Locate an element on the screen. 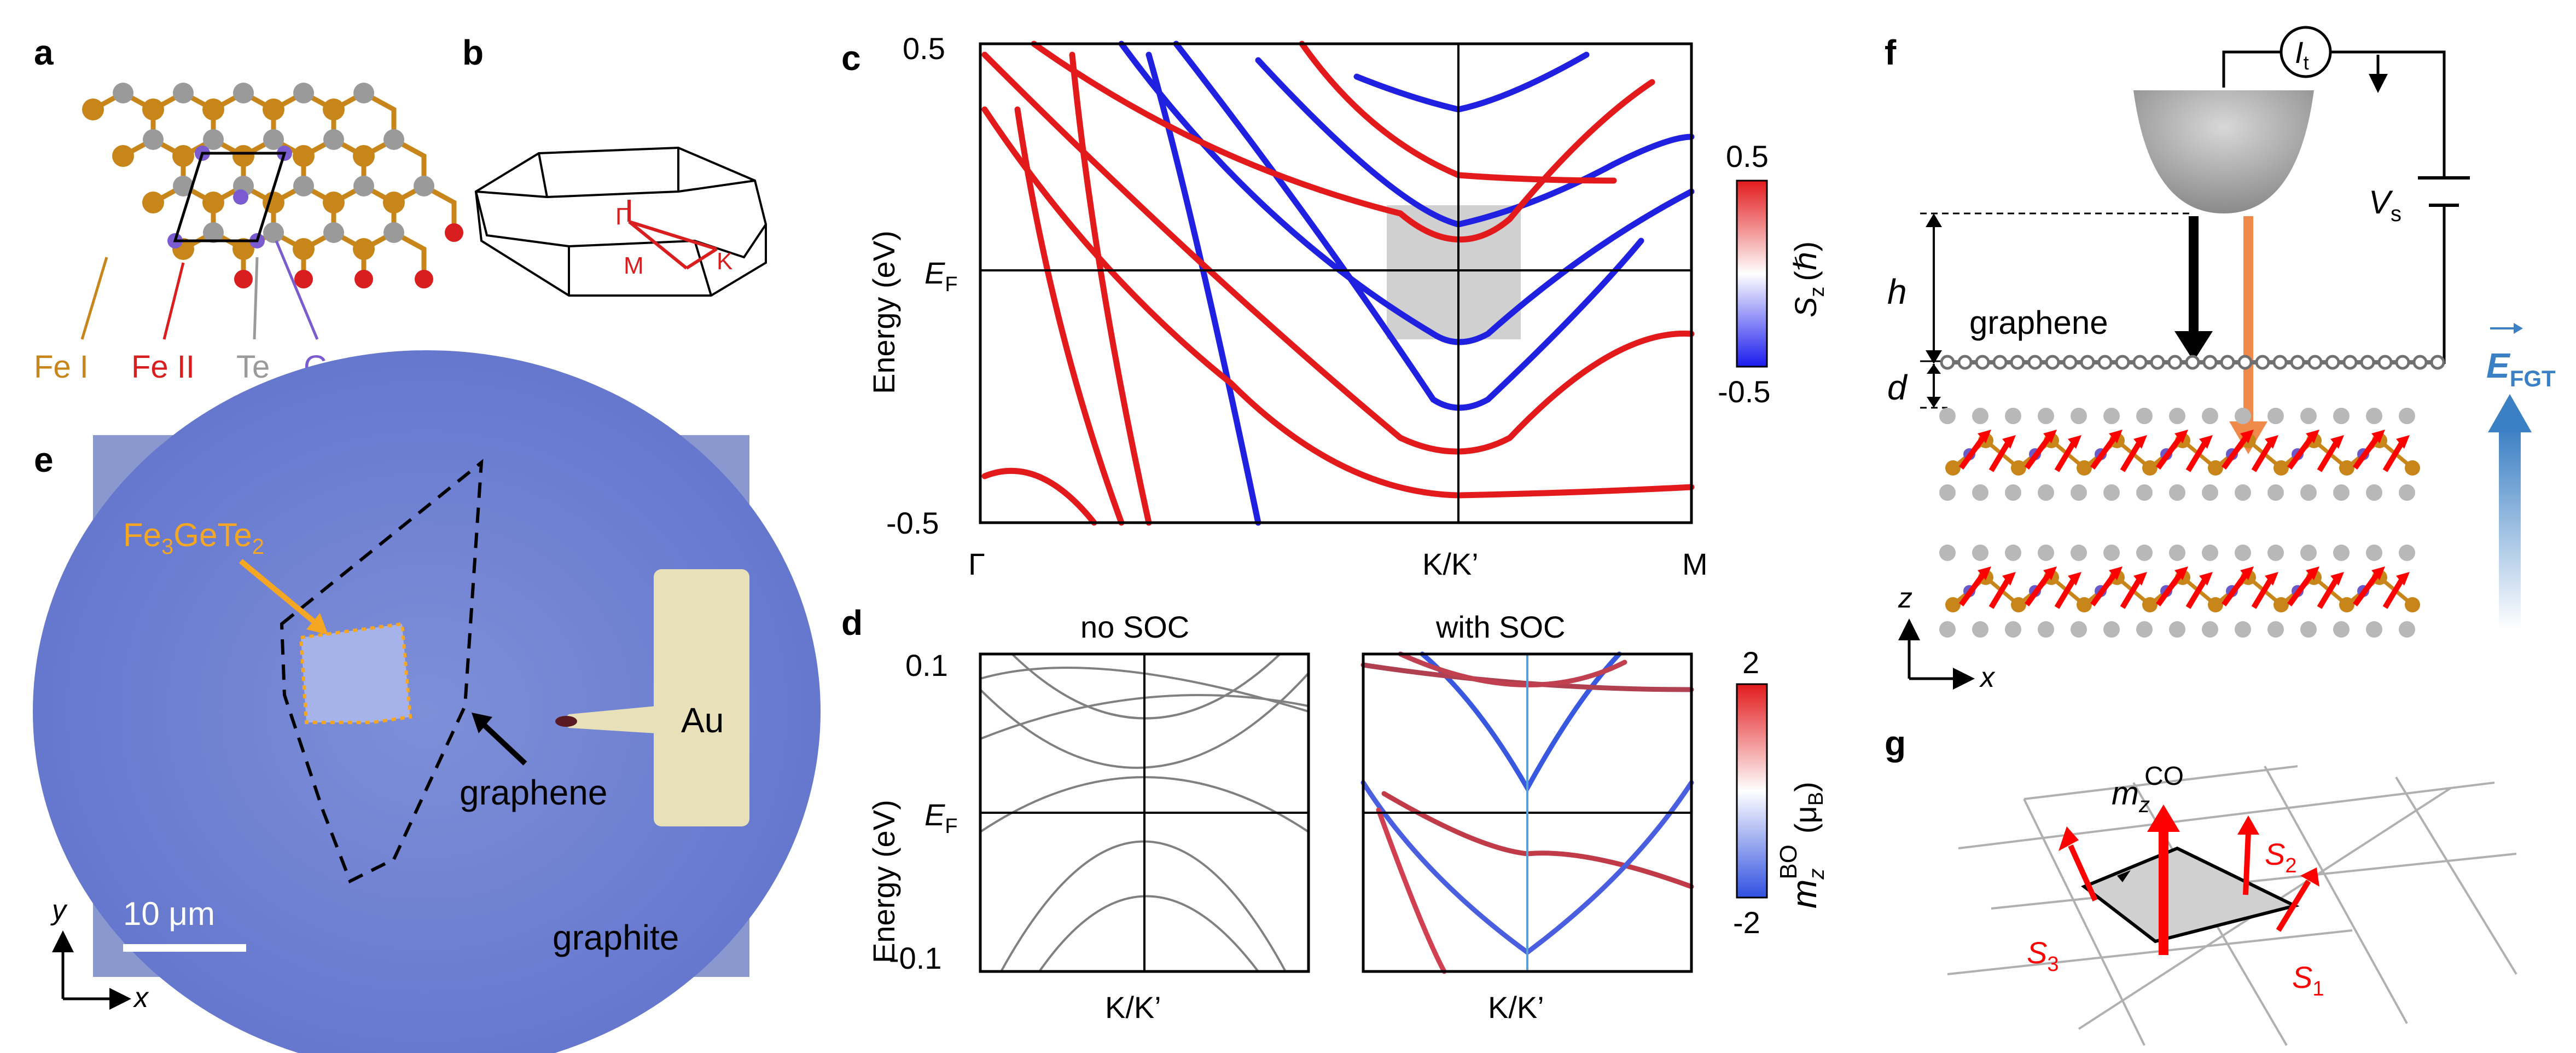 This screenshot has height=1053, width=2576. stm-tip is located at coordinates (2223, 151).